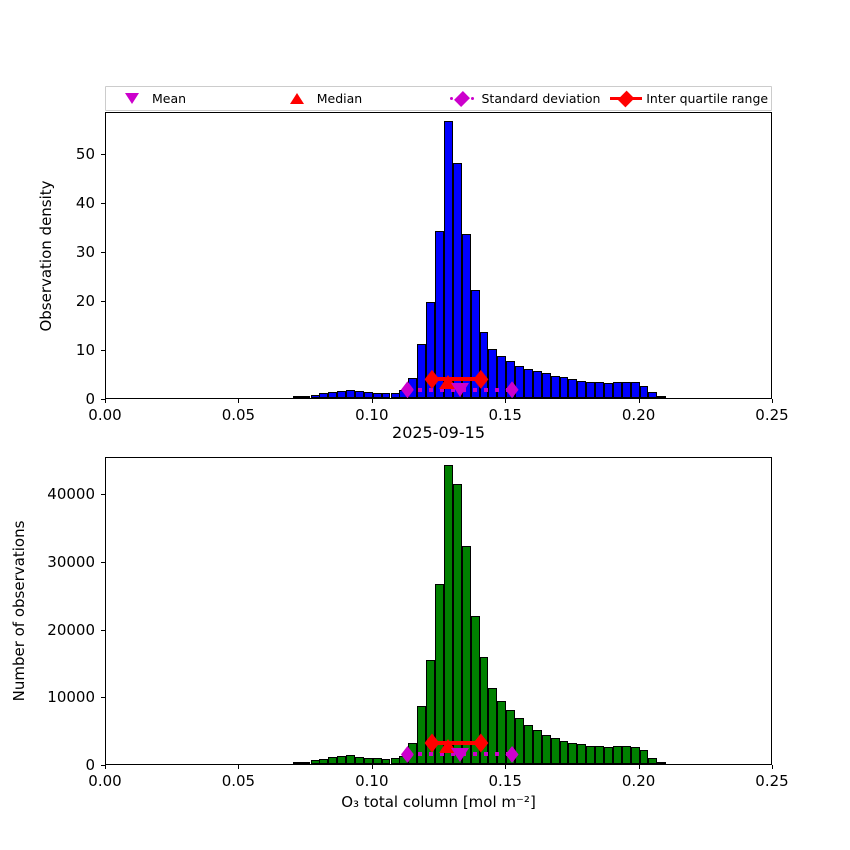 Image resolution: width=850 pixels, height=850 pixels. Describe the element at coordinates (132, 99) in the screenshot. I see `triangle-down-icon` at that location.